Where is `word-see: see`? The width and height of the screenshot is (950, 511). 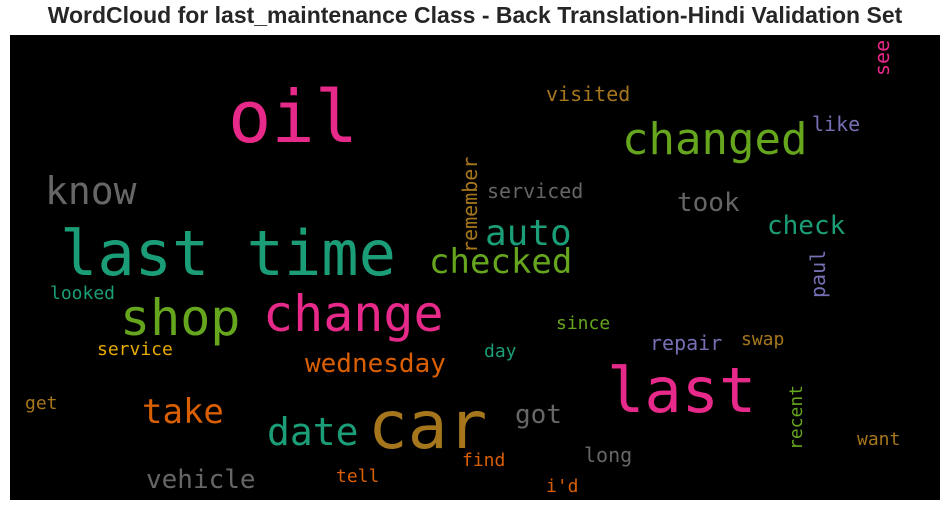
word-see: see is located at coordinates (882, 57).